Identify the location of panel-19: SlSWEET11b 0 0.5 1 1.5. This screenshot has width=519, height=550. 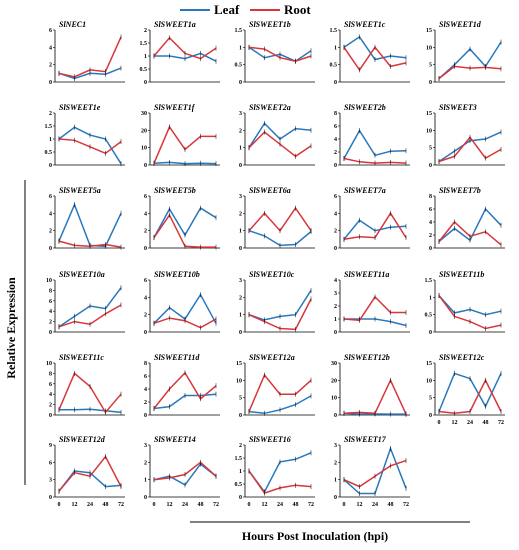
(465, 303).